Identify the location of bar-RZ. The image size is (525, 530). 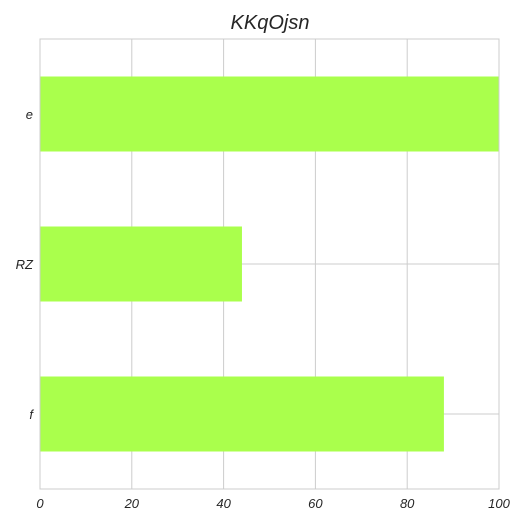
(141, 264).